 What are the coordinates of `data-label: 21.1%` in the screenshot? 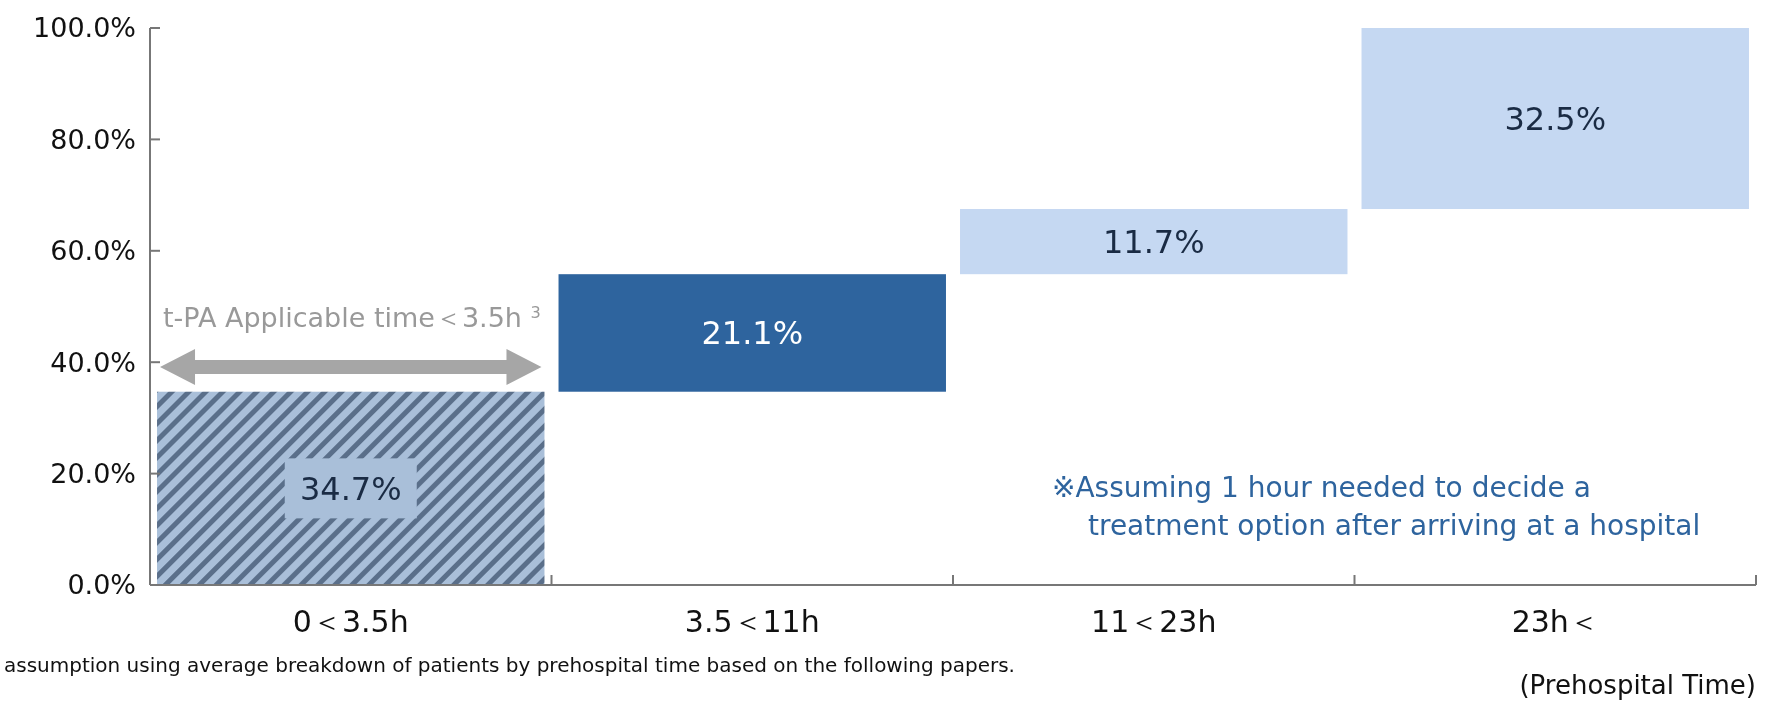 It's located at (752, 333).